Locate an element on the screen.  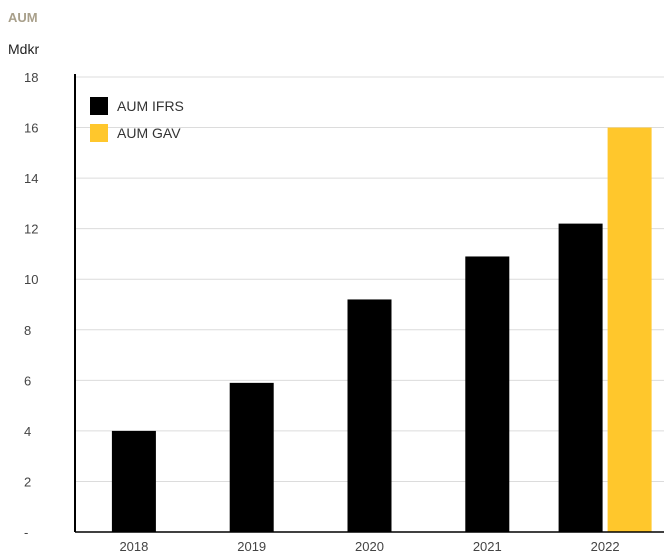
y-tick-label: 14 is located at coordinates (31, 178).